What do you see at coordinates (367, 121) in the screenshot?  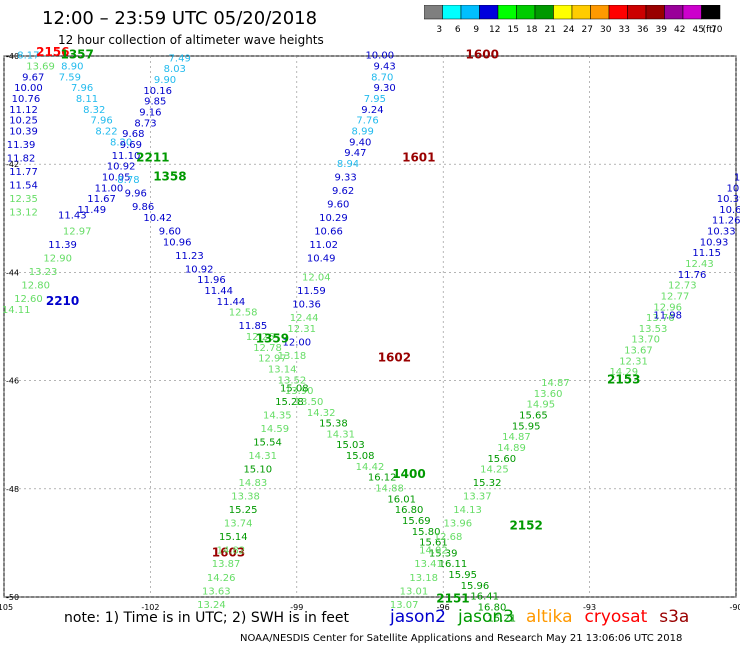 I see `swh-value: 7.76` at bounding box center [367, 121].